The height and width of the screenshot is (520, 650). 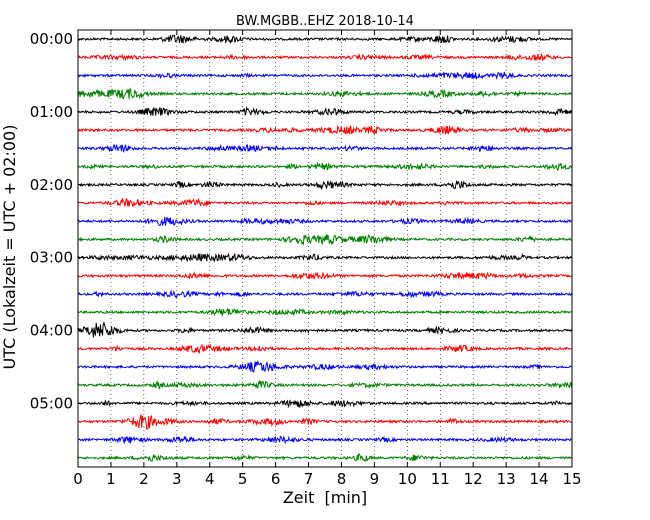 I want to click on y-tick-label: 03:00, so click(x=51, y=258).